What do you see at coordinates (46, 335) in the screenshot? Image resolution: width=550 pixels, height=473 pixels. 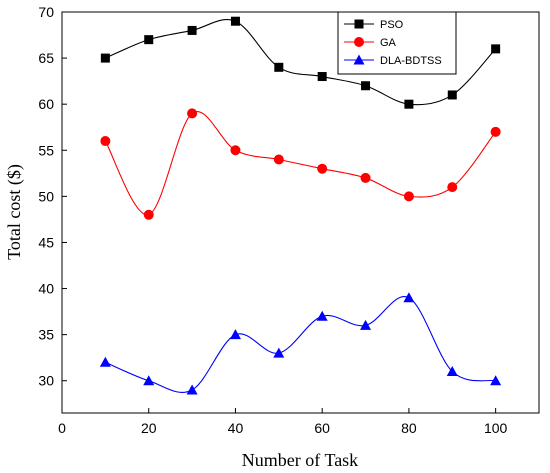 I see `y-tick-label: 35` at bounding box center [46, 335].